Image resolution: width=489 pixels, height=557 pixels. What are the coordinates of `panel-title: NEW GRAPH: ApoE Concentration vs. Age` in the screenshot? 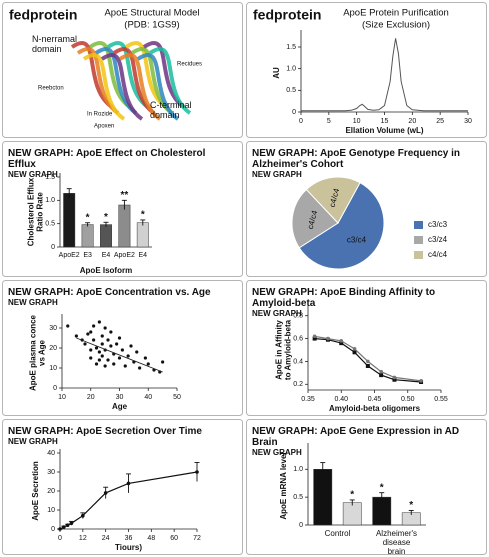 It's located at (109, 292).